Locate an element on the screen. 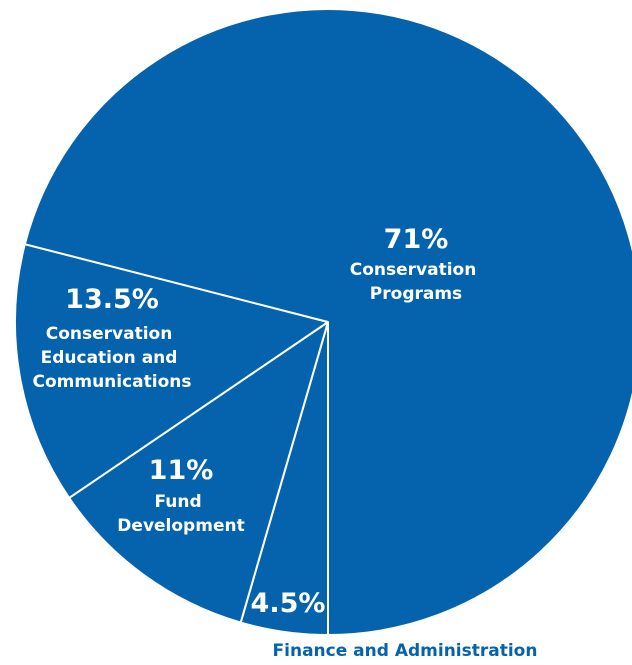 This screenshot has width=632, height=665. slice-category-line: Education and is located at coordinates (109, 358).